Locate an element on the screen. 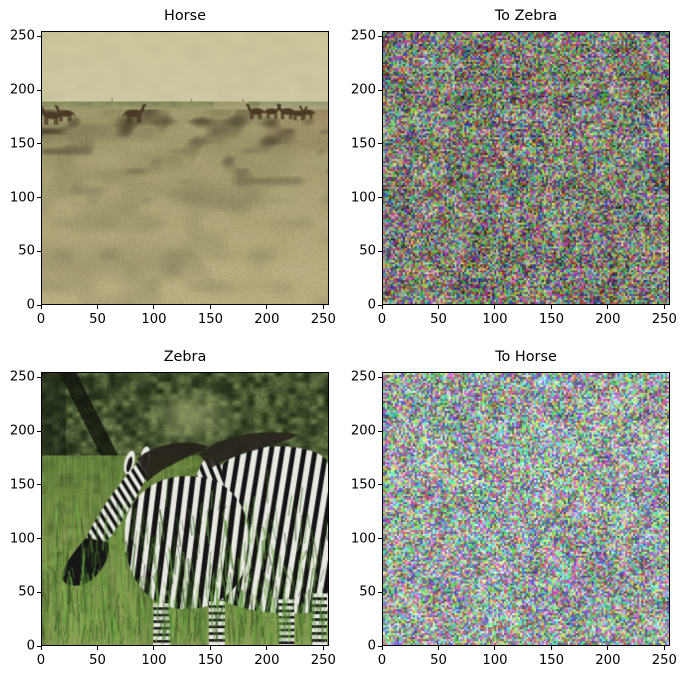 This screenshot has height=682, width=681. panel-title-to-horse: To Horse is located at coordinates (526, 357).